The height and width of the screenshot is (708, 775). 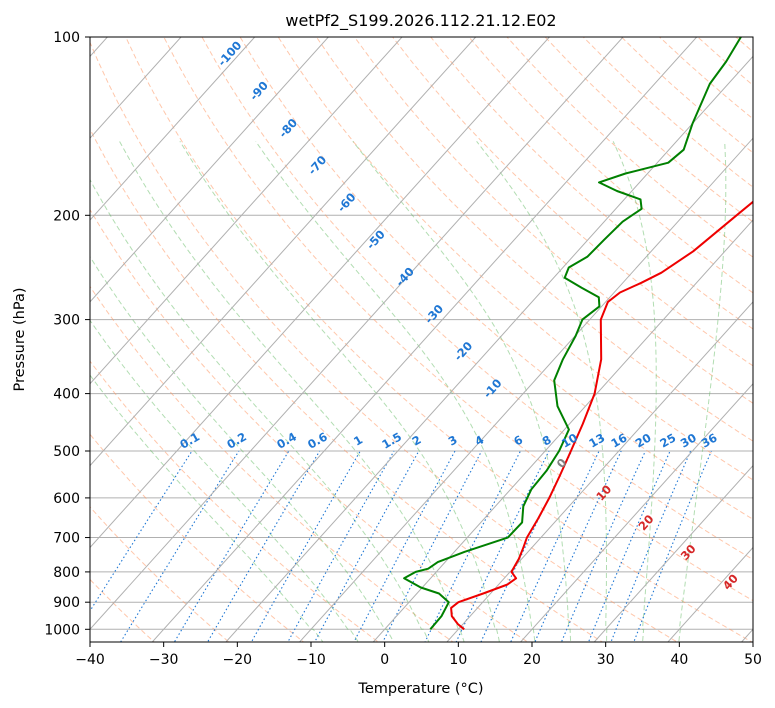 I want to click on x-tick-label: 30, so click(x=606, y=660).